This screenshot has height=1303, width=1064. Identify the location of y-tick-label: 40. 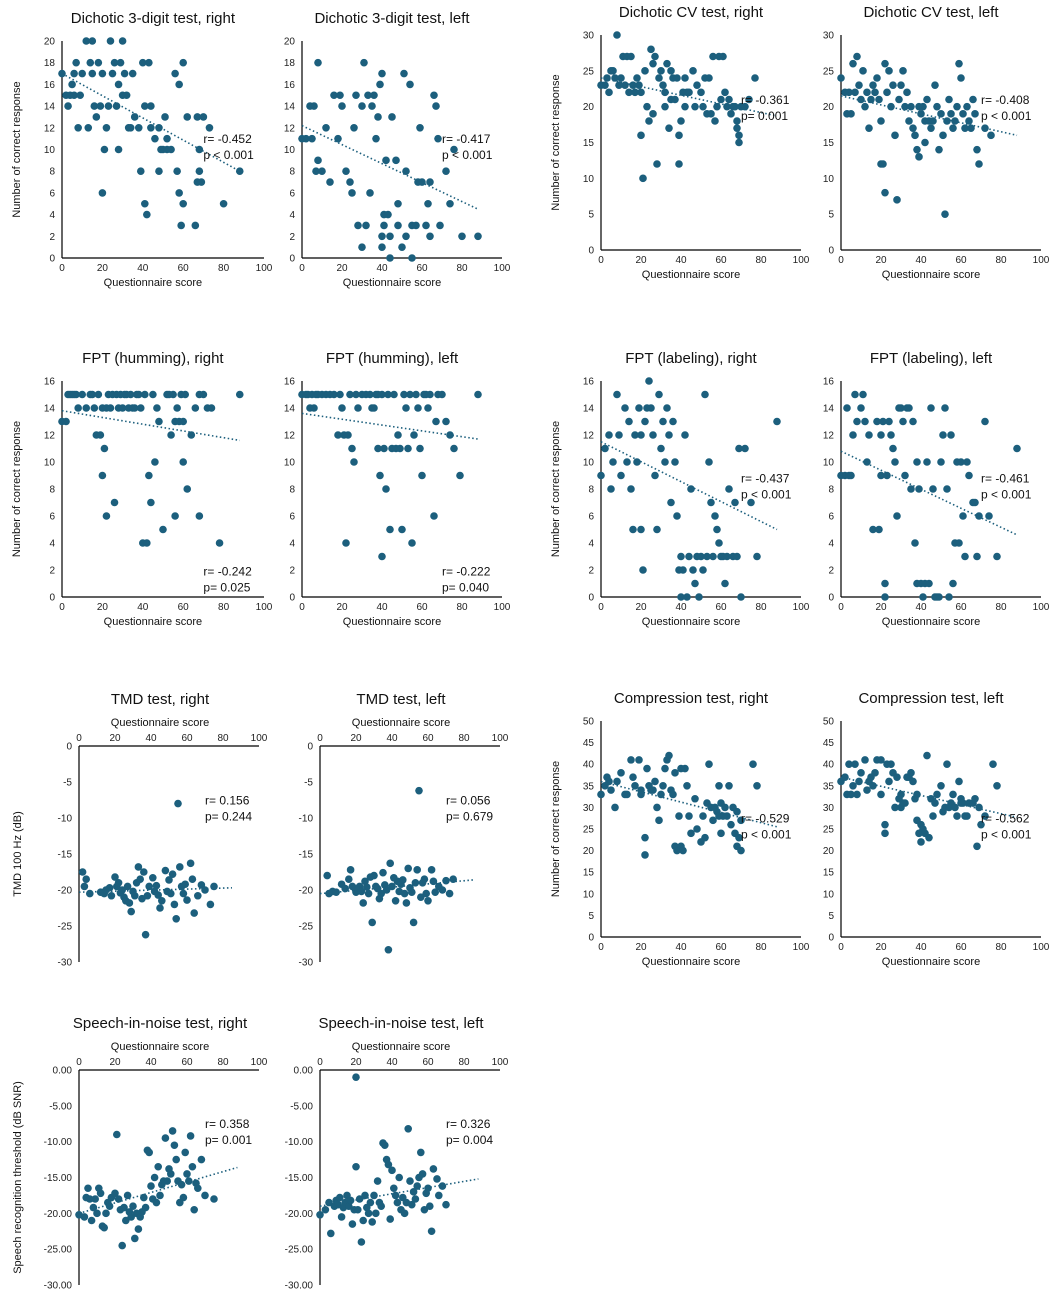
(589, 765).